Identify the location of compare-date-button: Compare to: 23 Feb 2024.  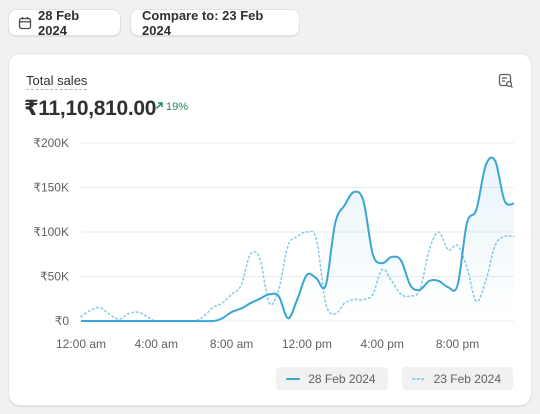
(215, 22).